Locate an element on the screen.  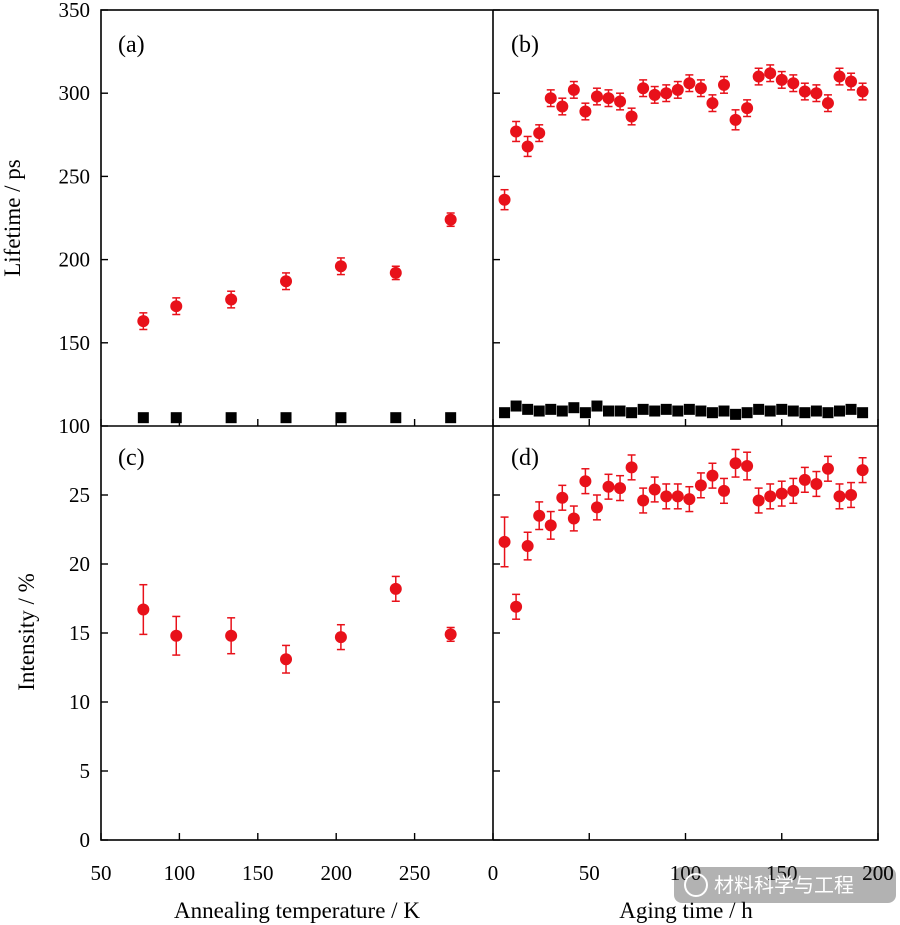
watermark-backdrop is located at coordinates (785, 885).